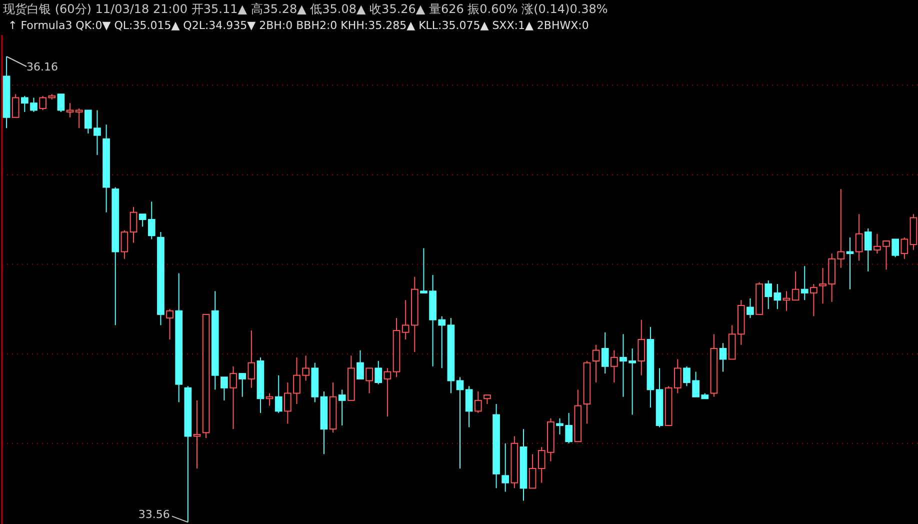  I want to click on annotation: 33.56, so click(154, 515).